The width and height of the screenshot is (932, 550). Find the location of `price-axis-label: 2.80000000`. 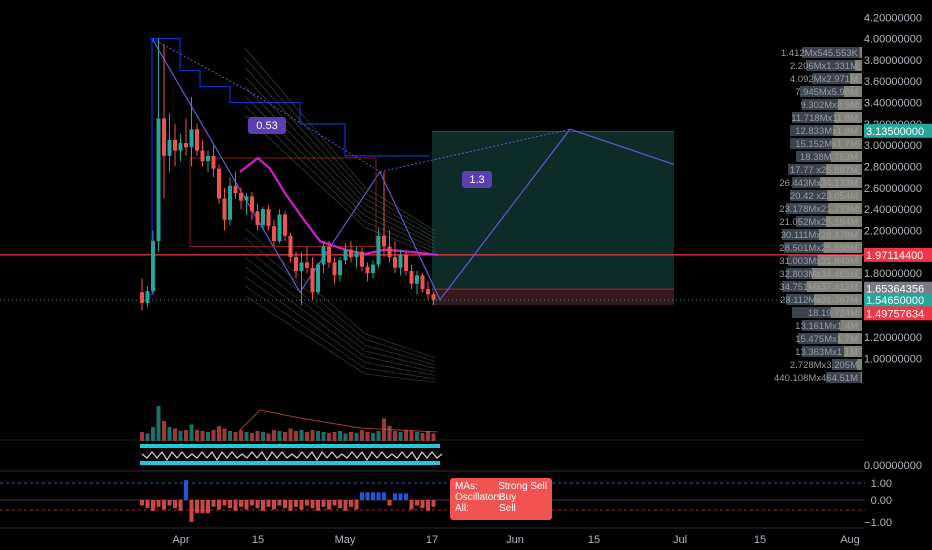

price-axis-label: 2.80000000 is located at coordinates (893, 168).